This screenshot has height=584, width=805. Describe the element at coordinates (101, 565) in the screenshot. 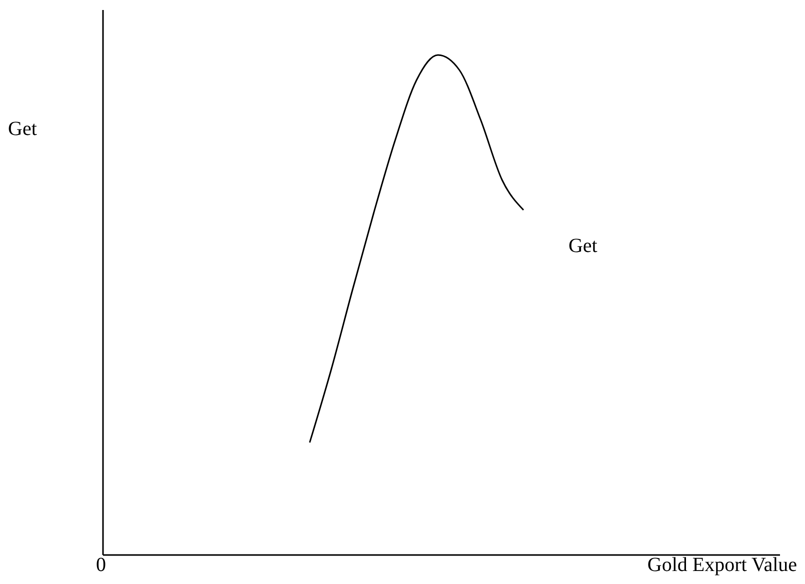

I see `text: 0` at that location.